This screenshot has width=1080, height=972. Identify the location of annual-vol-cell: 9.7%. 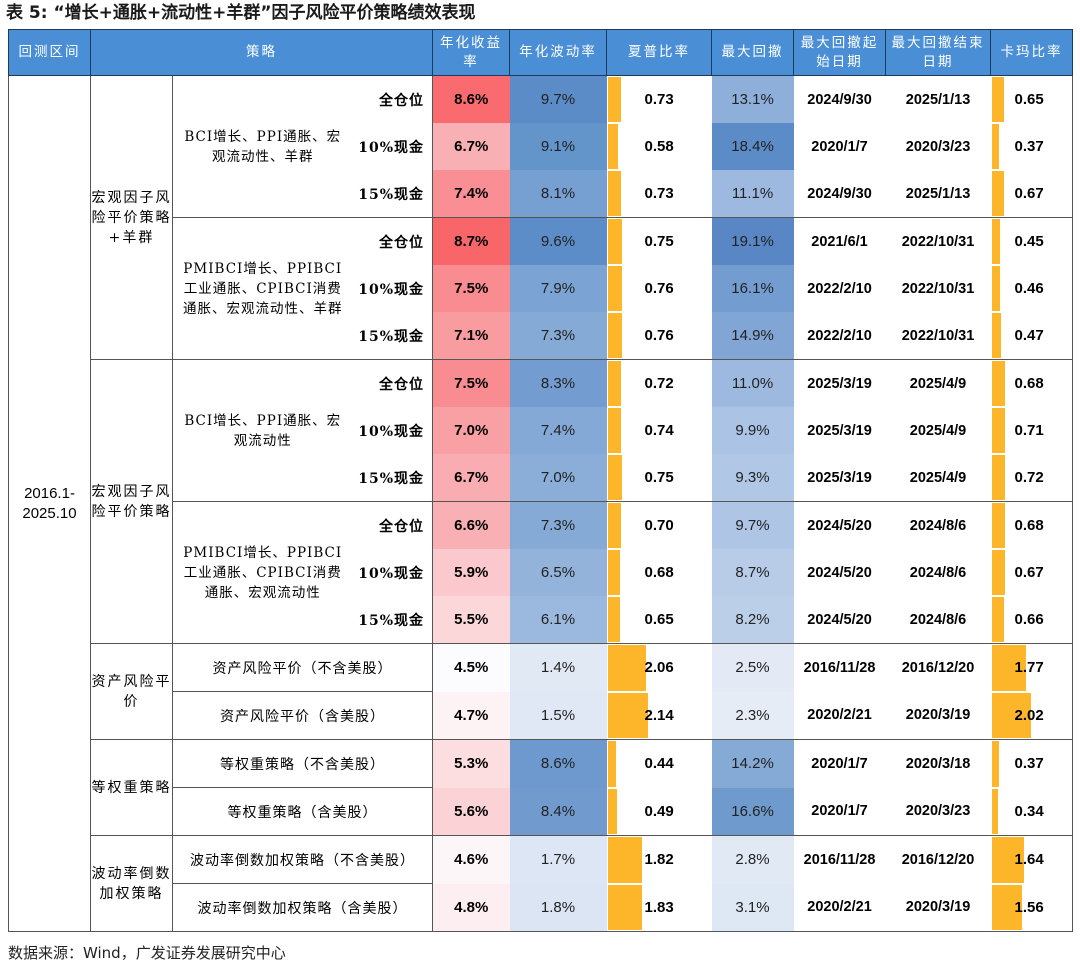
(558, 99).